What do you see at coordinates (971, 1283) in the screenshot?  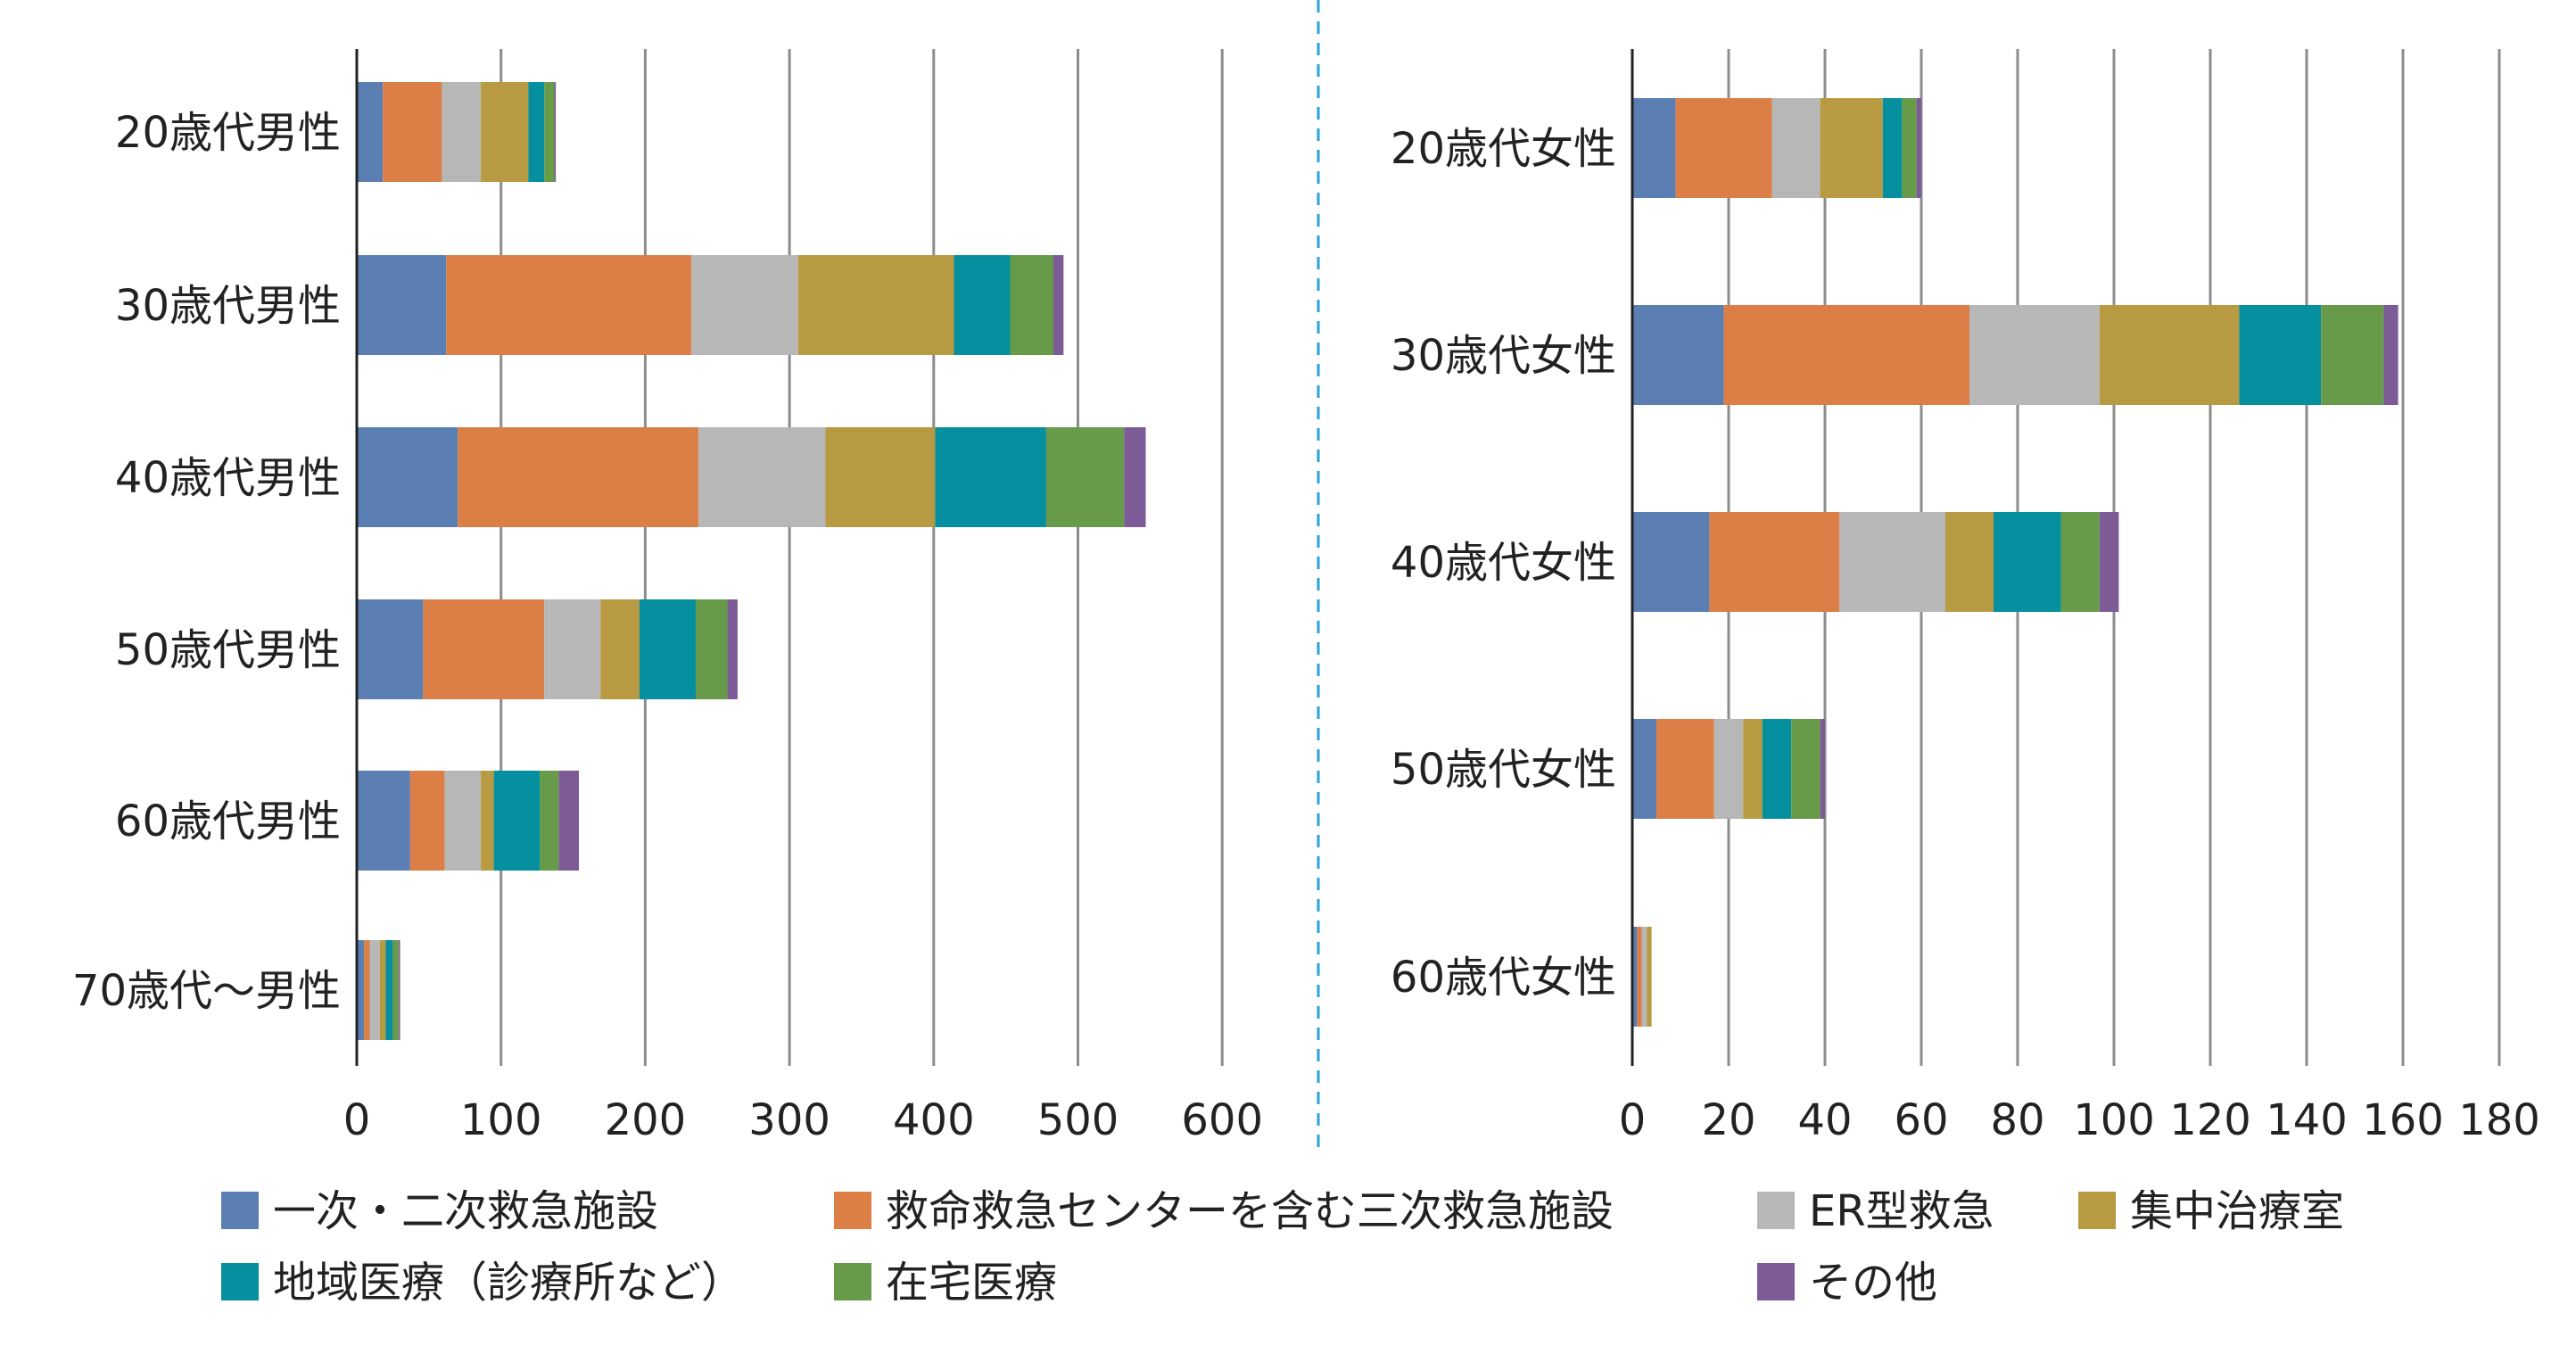 I see `legend-label: 在宅医療` at bounding box center [971, 1283].